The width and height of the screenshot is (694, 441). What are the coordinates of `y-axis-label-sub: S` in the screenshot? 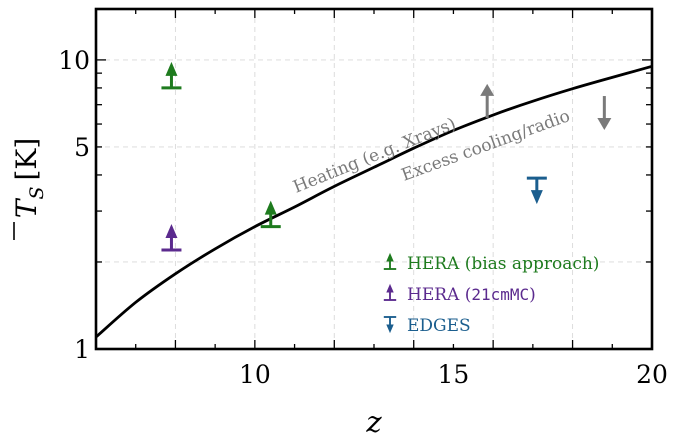 It's located at (37, 193).